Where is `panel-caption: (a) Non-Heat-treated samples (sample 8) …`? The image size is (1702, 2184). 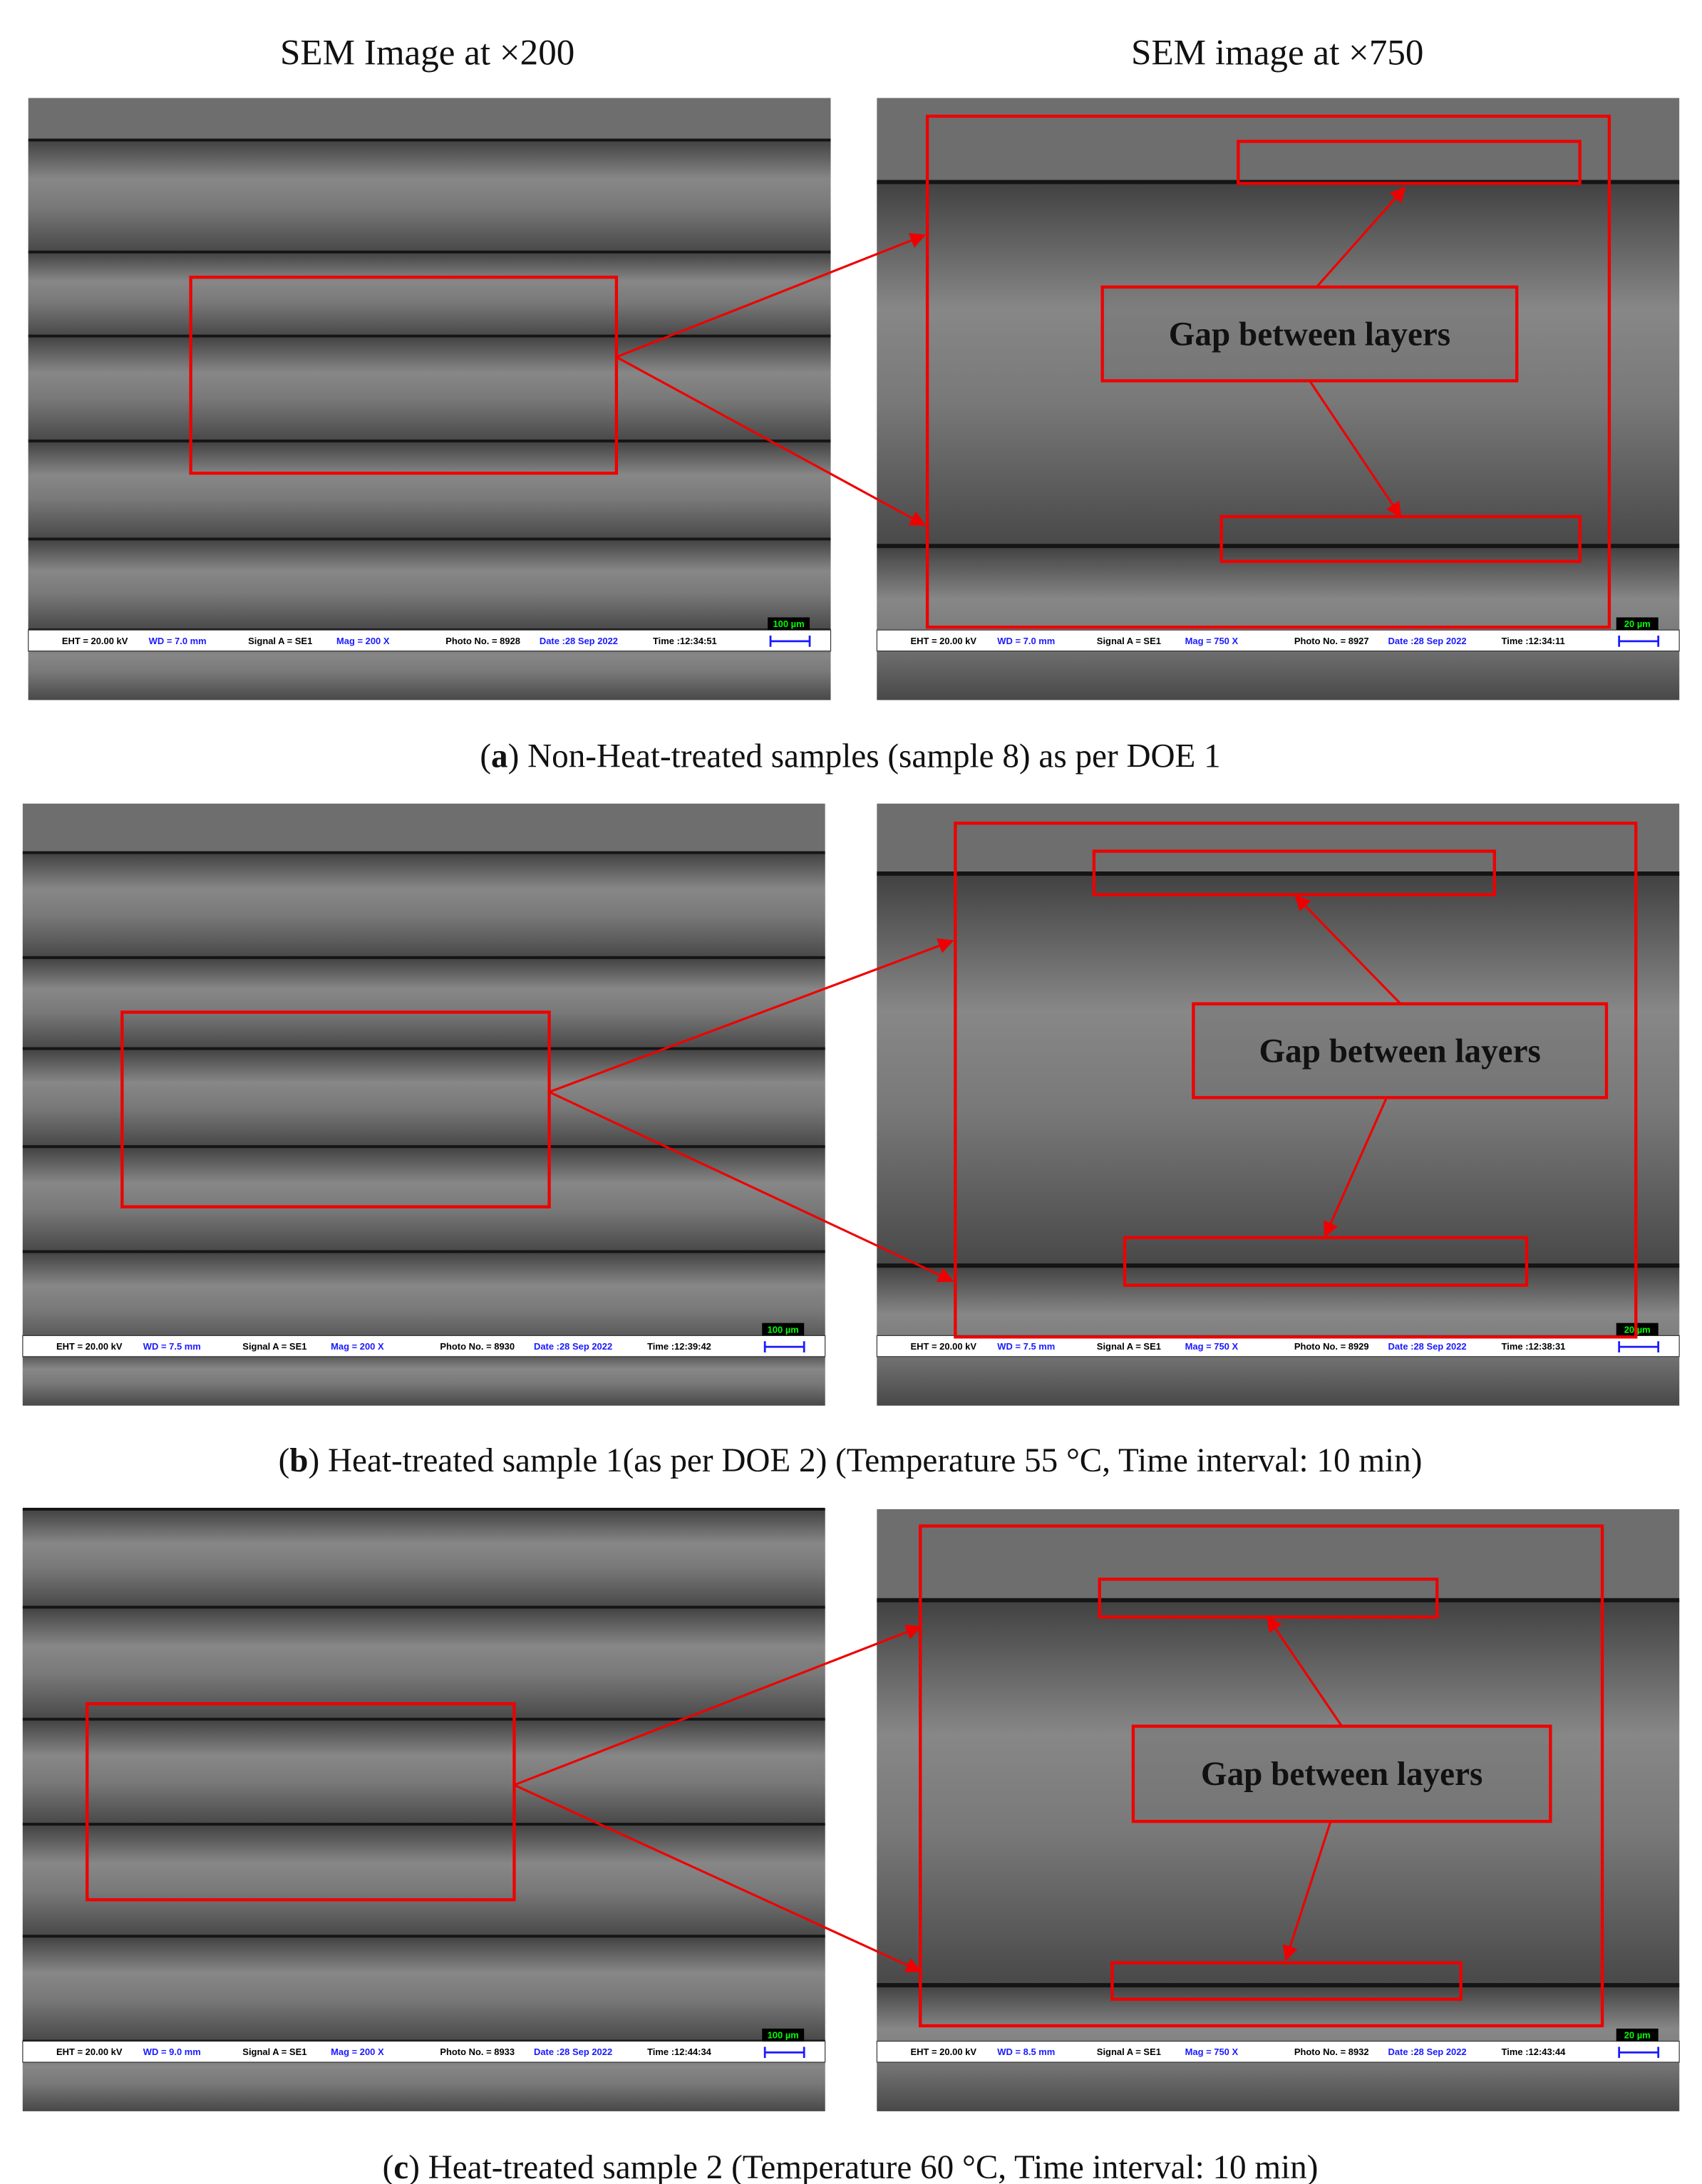 panel-caption: (a) Non-Heat-treated samples (sample 8) … is located at coordinates (850, 756).